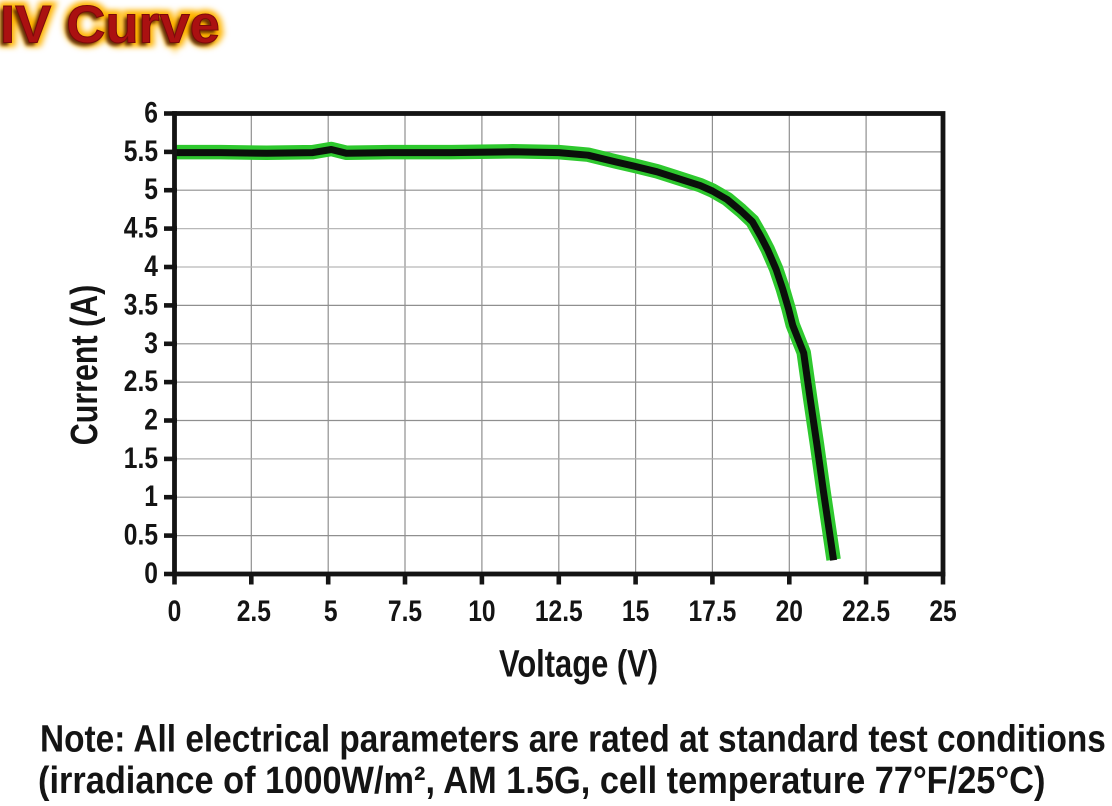  I want to click on svg-text: 3.5, so click(141, 304).